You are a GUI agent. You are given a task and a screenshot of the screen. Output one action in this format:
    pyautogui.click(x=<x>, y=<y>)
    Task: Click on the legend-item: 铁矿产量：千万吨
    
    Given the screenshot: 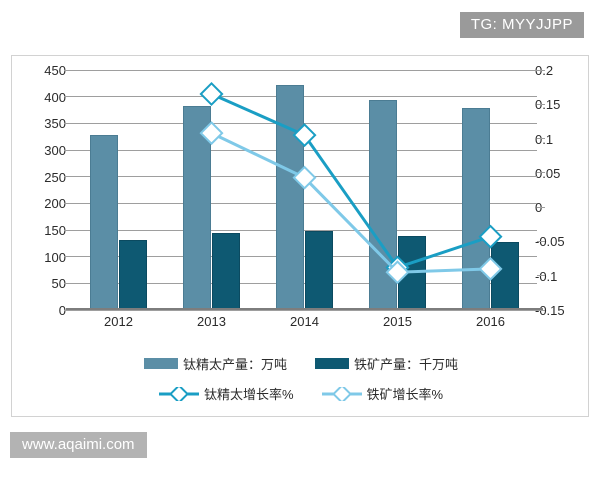 What is the action you would take?
    pyautogui.click(x=386, y=363)
    